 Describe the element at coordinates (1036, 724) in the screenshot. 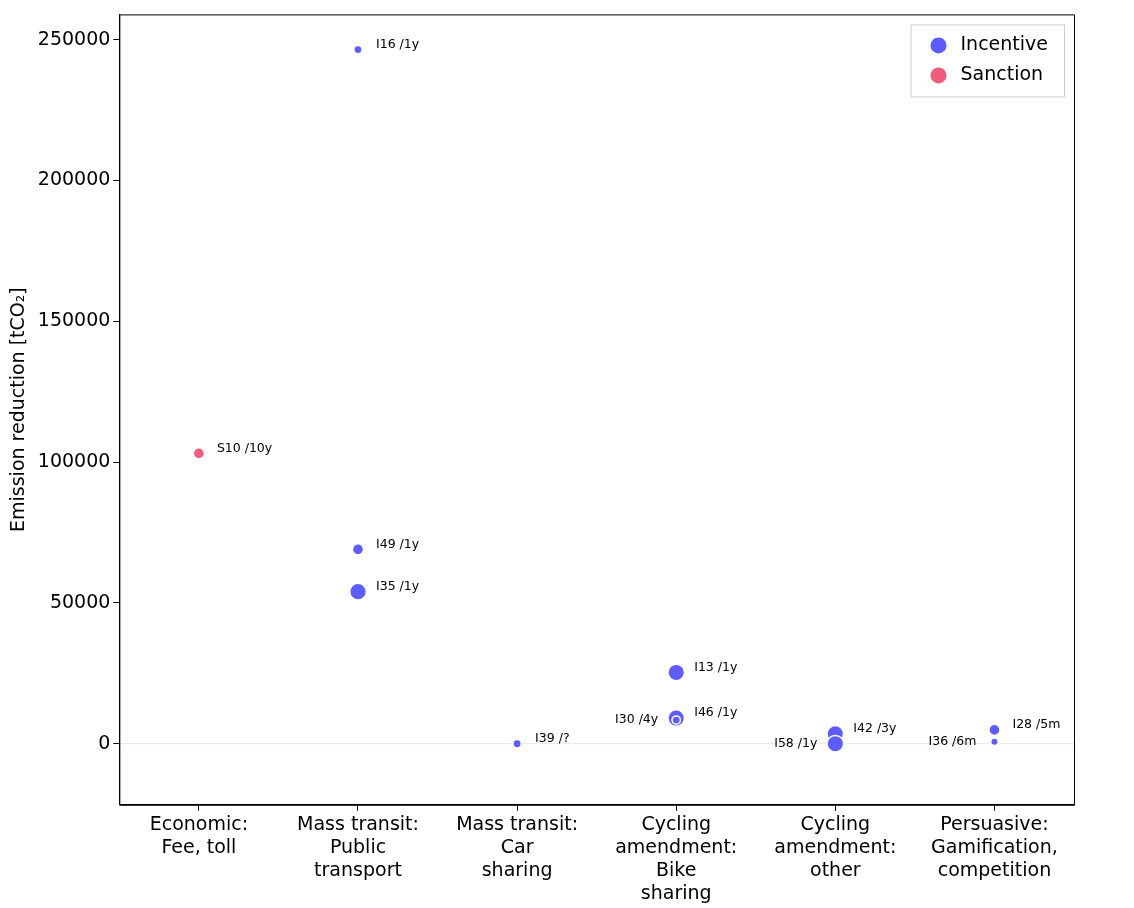

I see `annotation: I28 /5m` at that location.